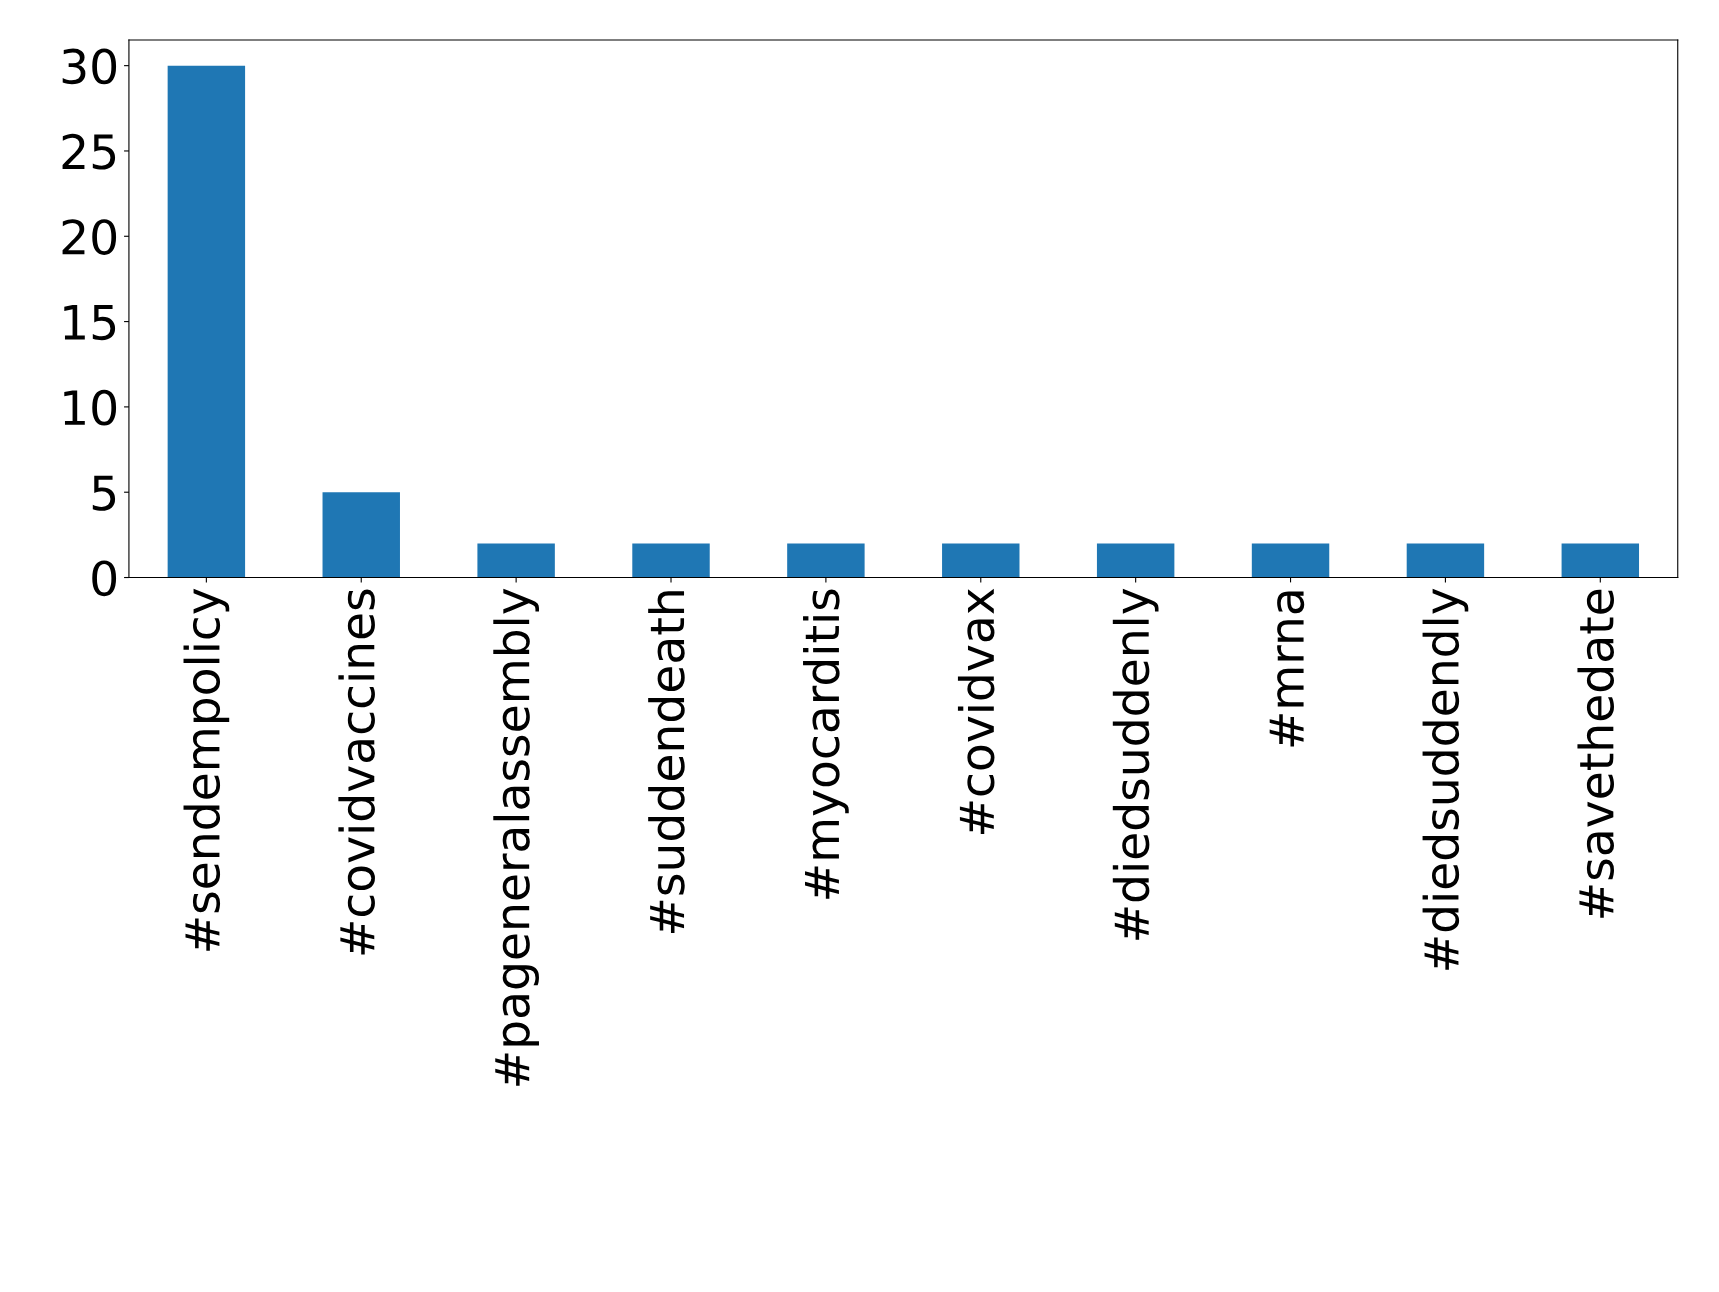  Describe the element at coordinates (90, 407) in the screenshot. I see `y-tick-label: 10` at that location.